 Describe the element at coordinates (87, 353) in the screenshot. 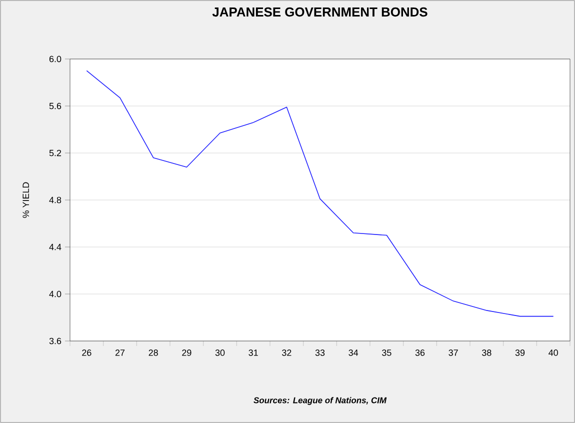

I see `x-tick-label: 26` at that location.